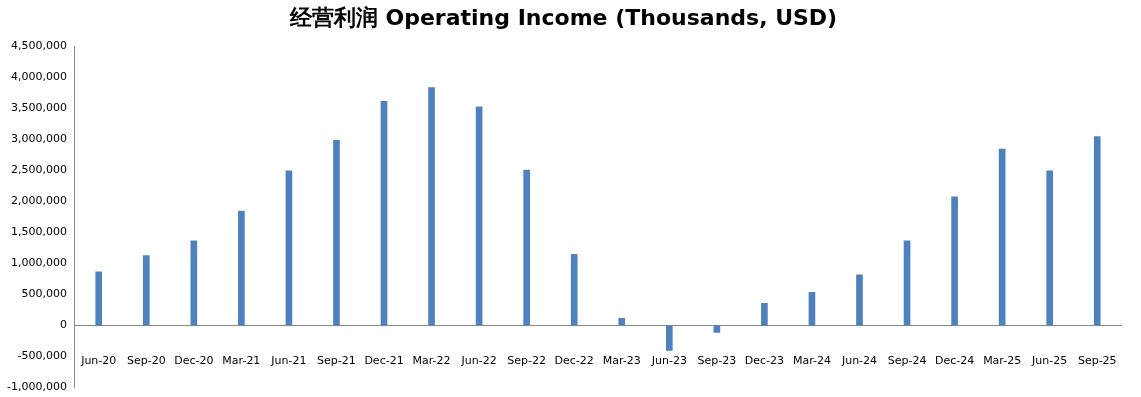 The image size is (1141, 397). What do you see at coordinates (717, 360) in the screenshot?
I see `x-tick-label: Sep-23` at bounding box center [717, 360].